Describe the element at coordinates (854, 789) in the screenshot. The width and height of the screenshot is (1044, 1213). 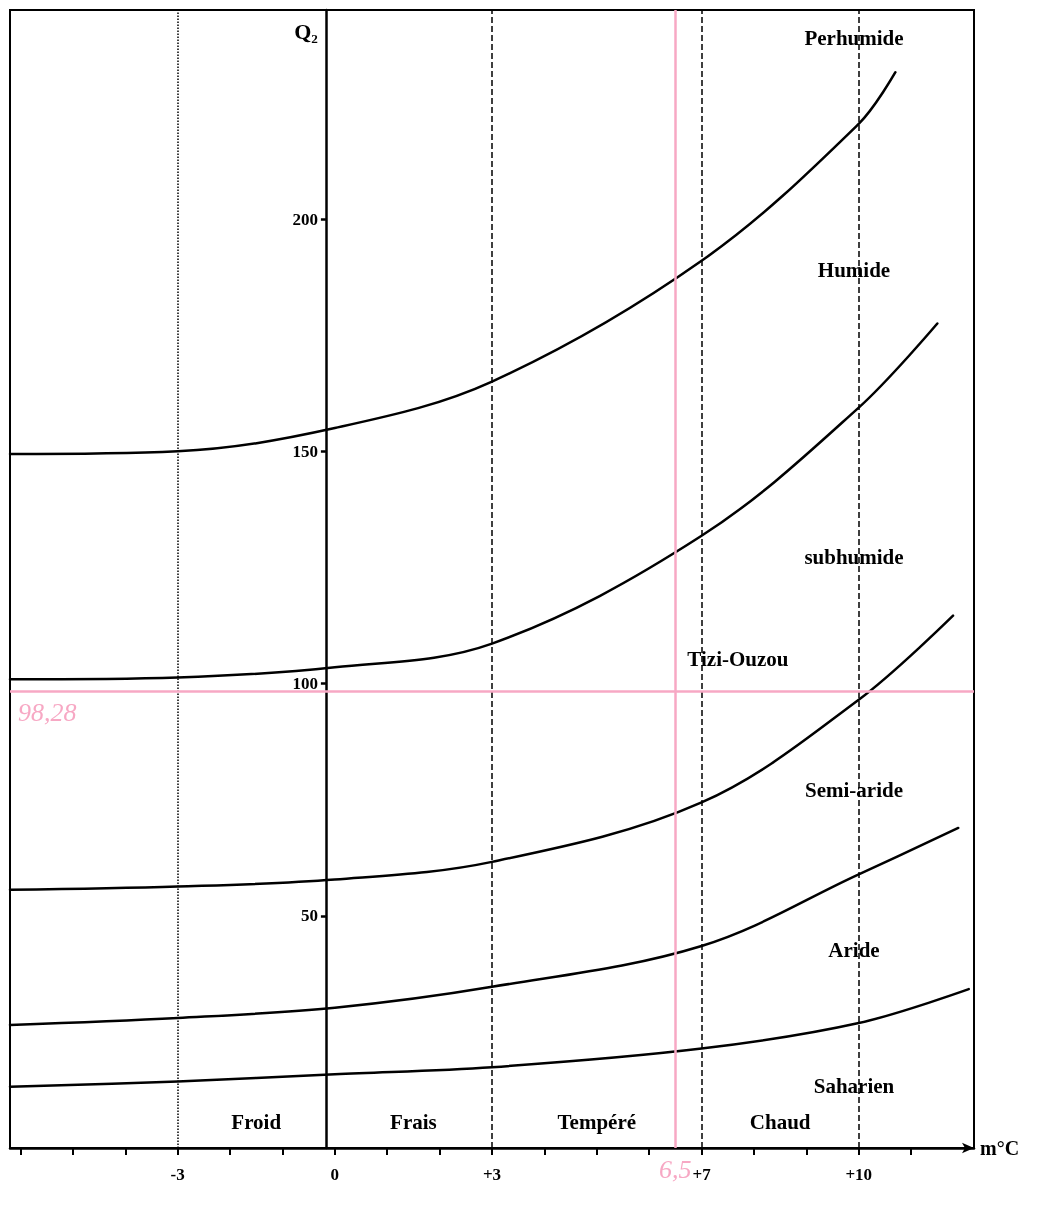
I see `annotation: Semi-aride` at that location.